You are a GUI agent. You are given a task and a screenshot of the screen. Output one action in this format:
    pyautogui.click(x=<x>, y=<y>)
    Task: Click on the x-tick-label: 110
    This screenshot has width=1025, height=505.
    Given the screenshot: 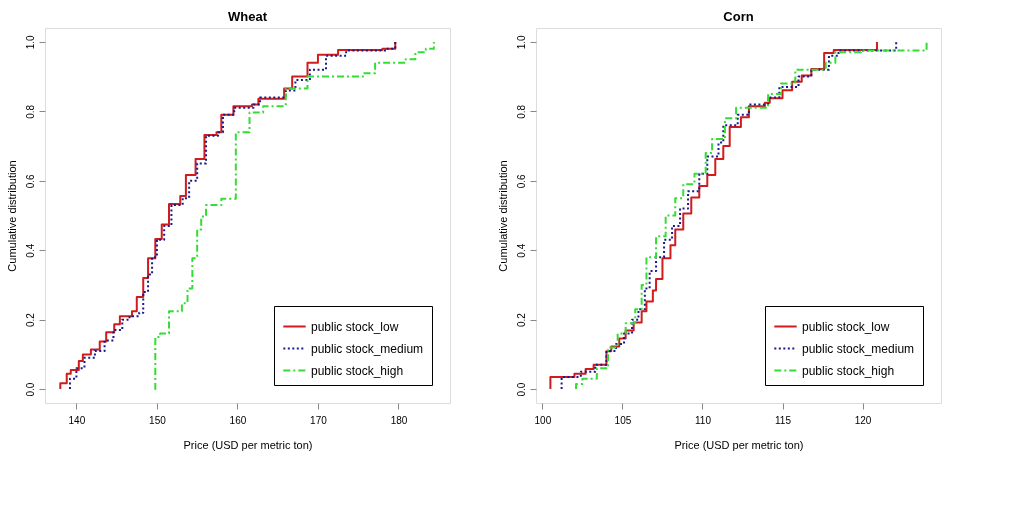 What is the action you would take?
    pyautogui.click(x=703, y=420)
    